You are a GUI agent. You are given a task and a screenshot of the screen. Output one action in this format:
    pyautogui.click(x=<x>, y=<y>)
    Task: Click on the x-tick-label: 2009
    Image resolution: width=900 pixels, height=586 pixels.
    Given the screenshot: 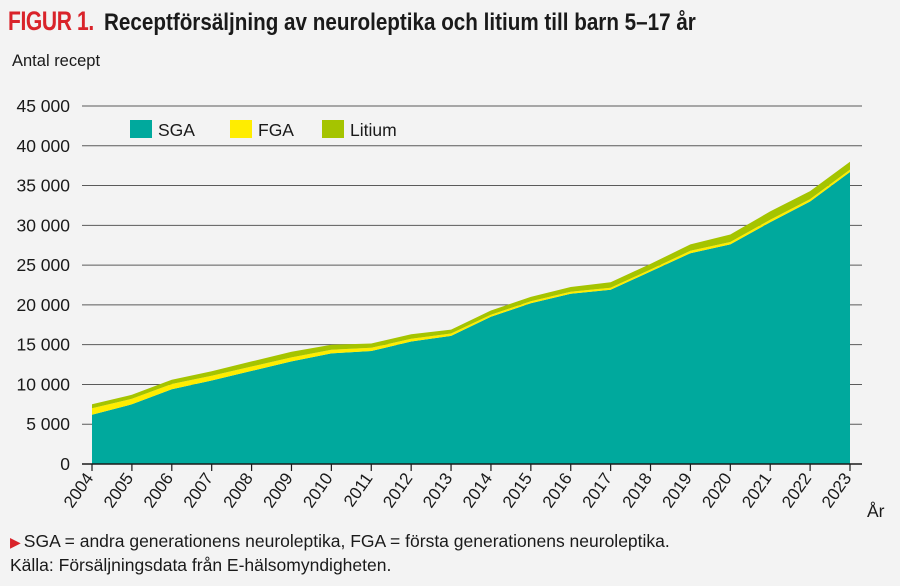 What is the action you would take?
    pyautogui.click(x=277, y=490)
    